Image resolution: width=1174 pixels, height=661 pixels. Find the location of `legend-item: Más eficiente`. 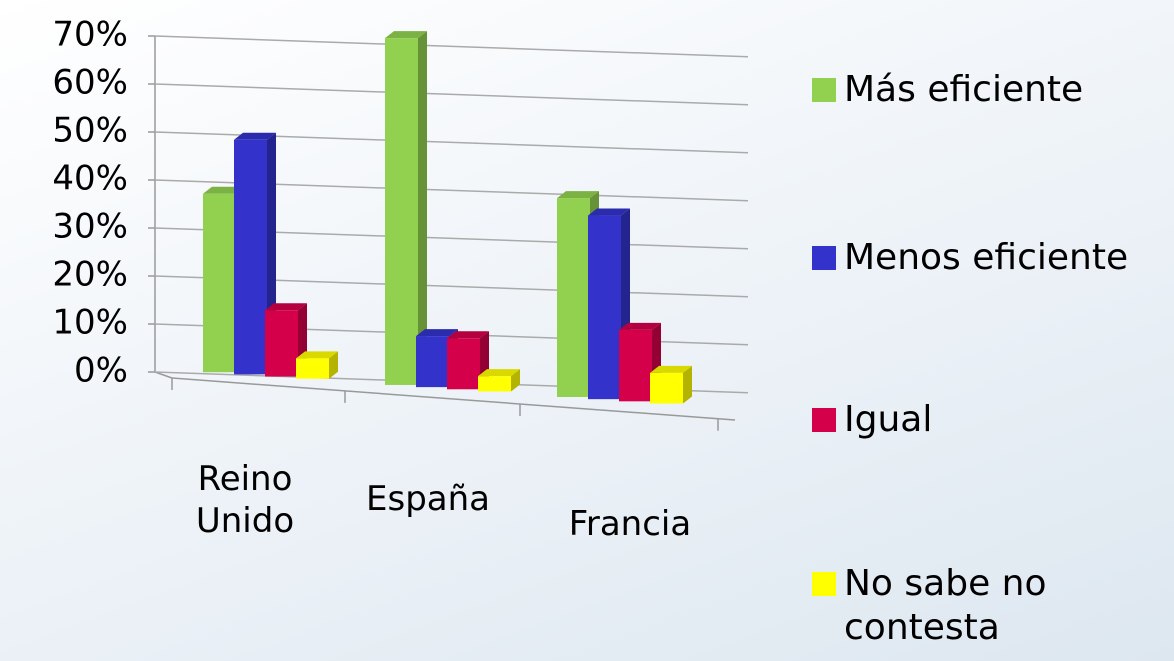

legend-item: Más eficiente is located at coordinates (992, 90).